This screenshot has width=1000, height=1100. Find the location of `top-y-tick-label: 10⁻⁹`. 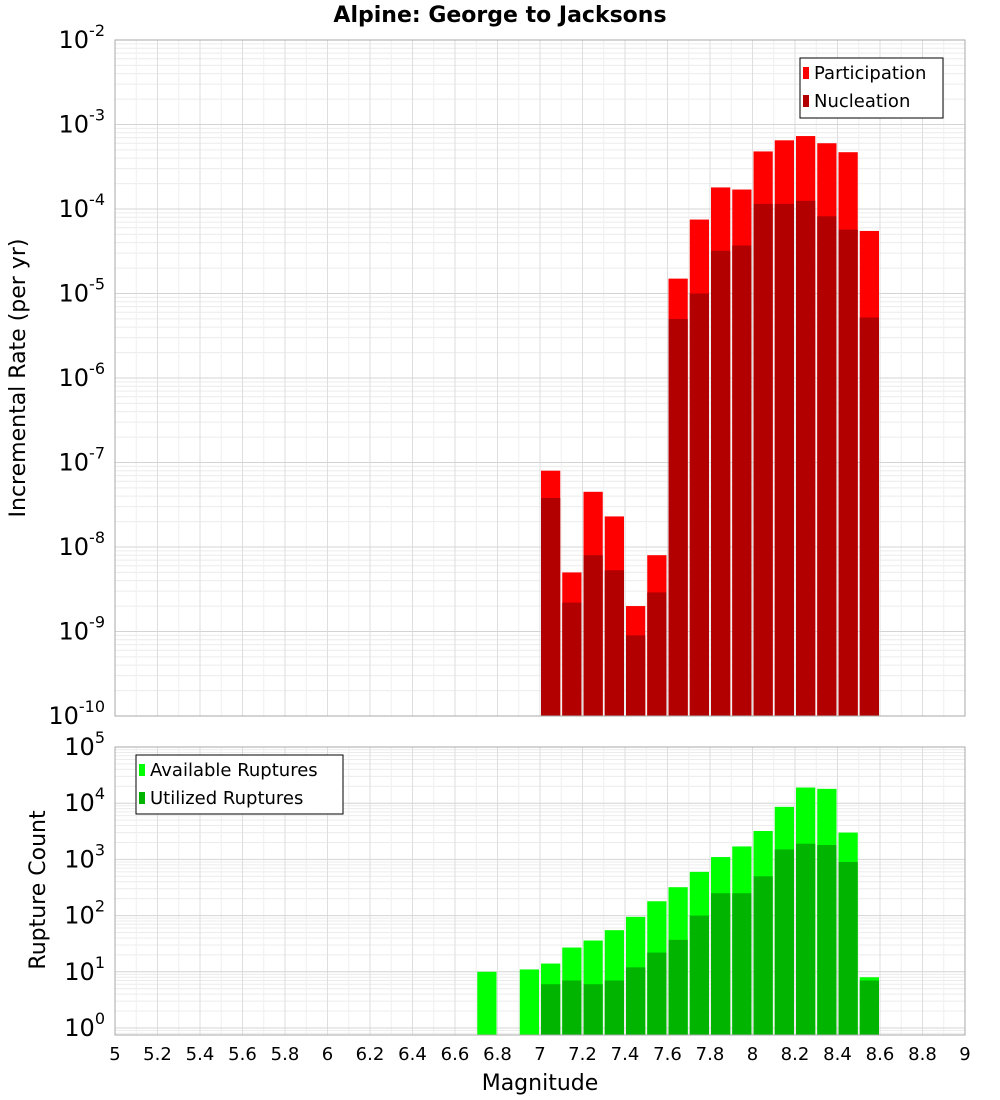

top-y-tick-label: 10⁻⁹ is located at coordinates (82, 629).